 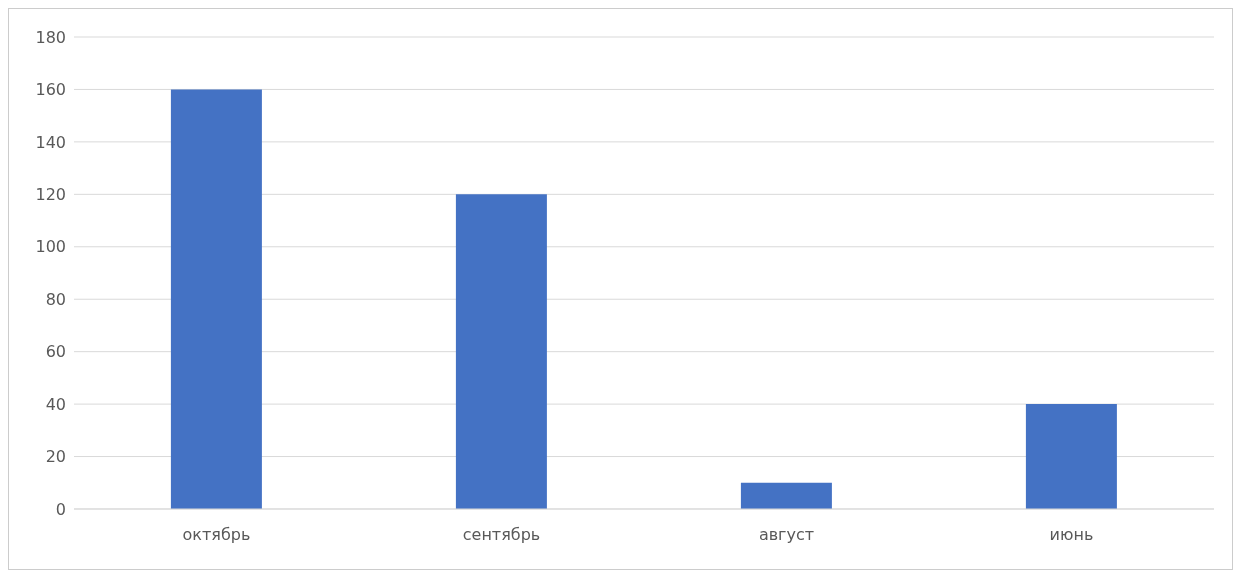 I want to click on x-tick-label: июнь, so click(x=1071, y=535).